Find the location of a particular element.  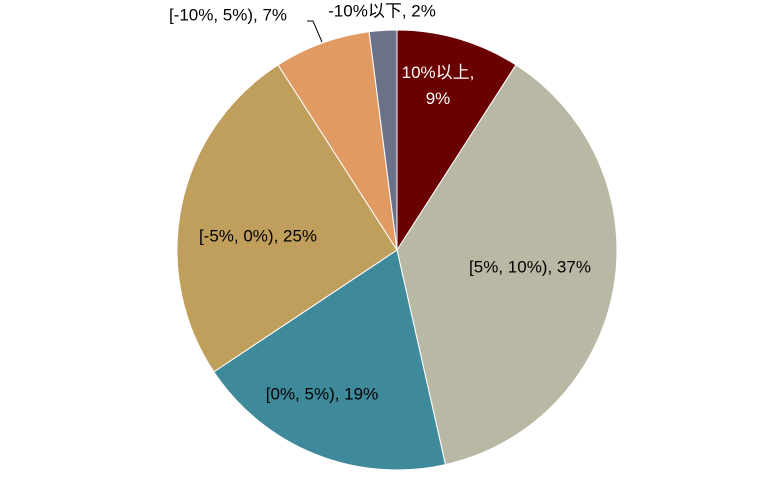

data-label-box: 10%以上, 9% is located at coordinates (438, 85).